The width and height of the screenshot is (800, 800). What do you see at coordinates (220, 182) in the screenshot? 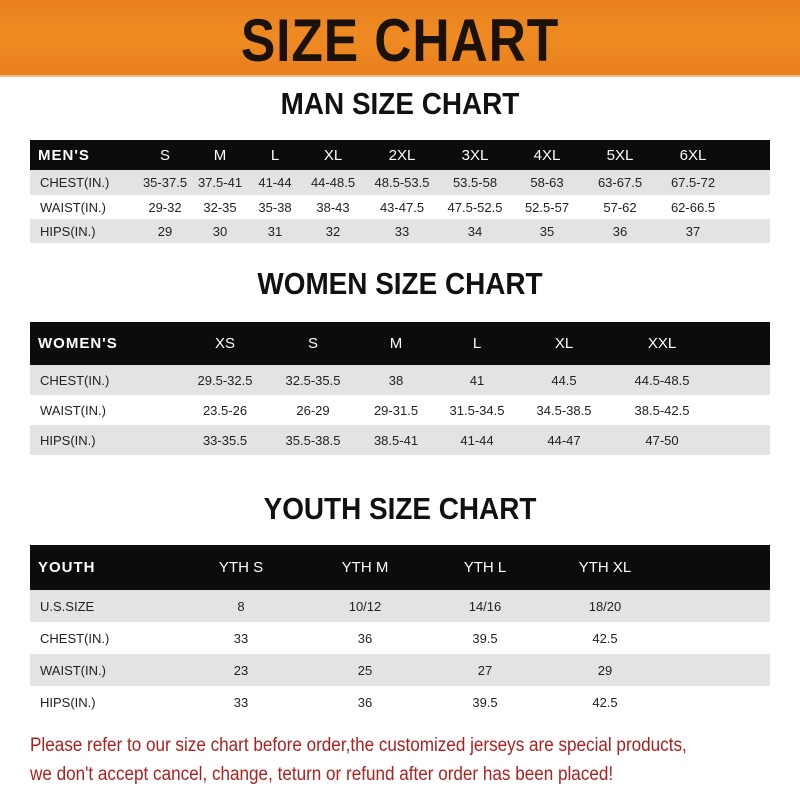
I see `table-cell: 37.5-41` at bounding box center [220, 182].